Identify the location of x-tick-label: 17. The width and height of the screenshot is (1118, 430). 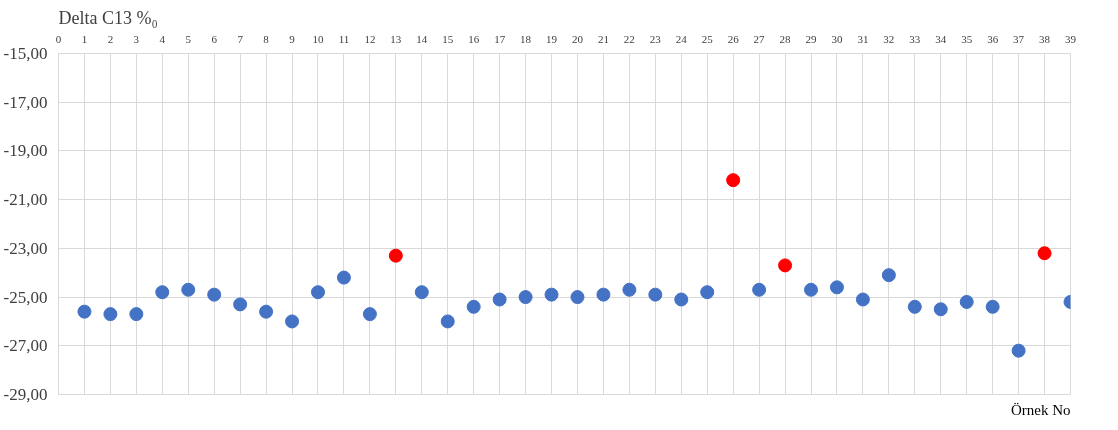
(500, 38).